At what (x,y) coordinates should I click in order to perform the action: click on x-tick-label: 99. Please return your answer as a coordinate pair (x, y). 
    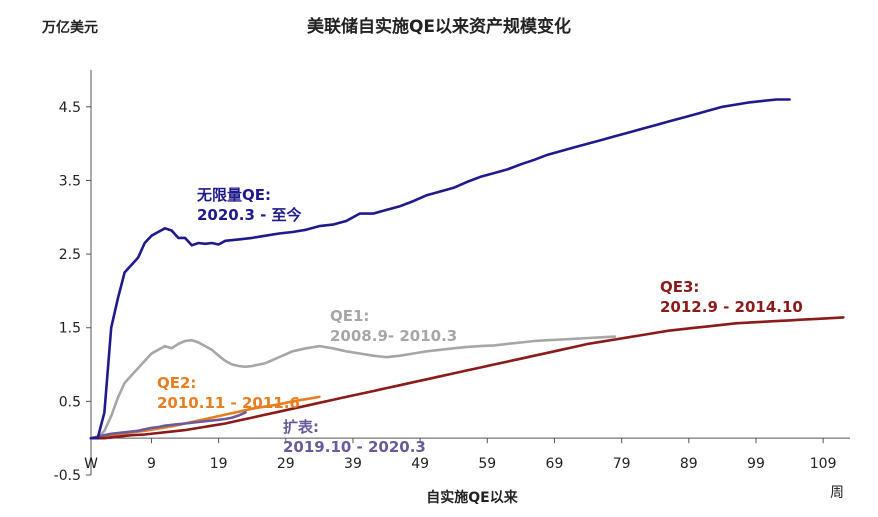
    Looking at the image, I should click on (756, 464).